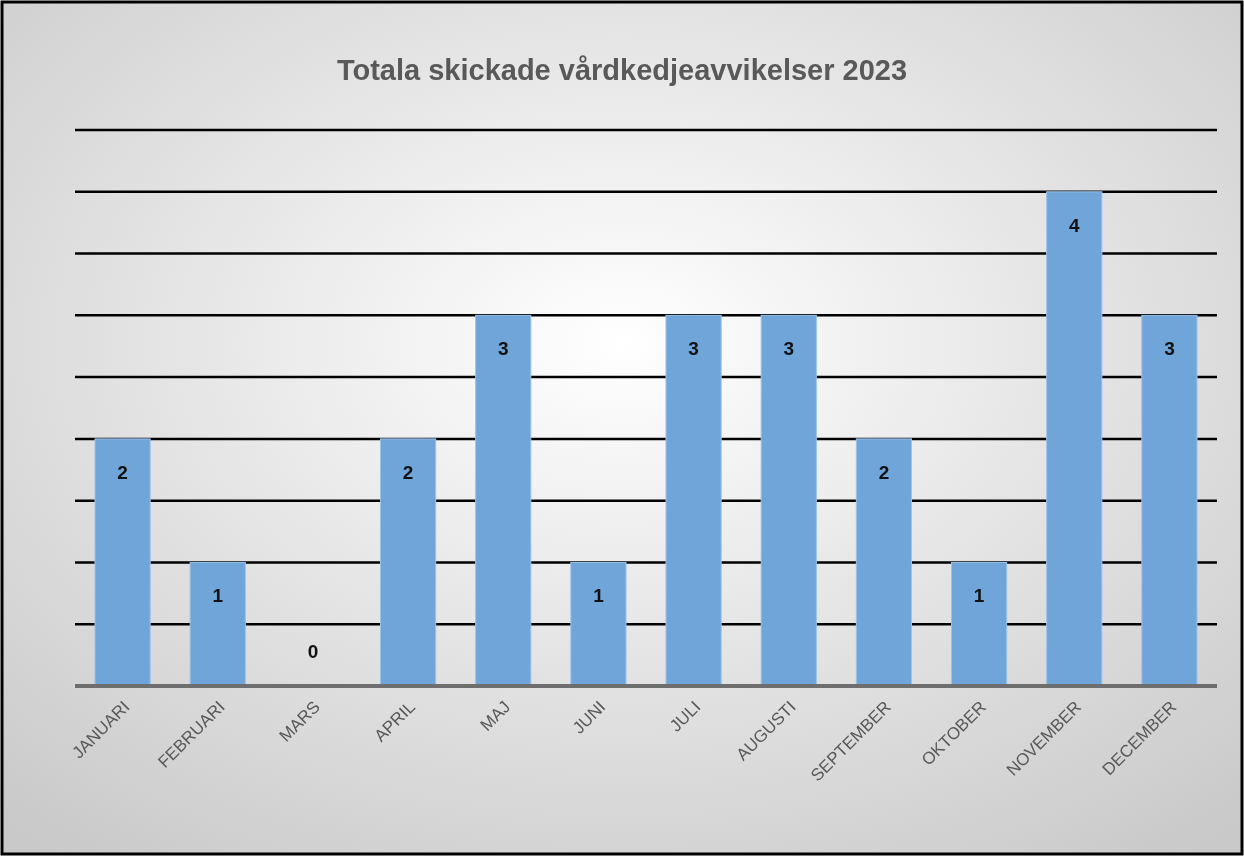 The image size is (1244, 856). Describe the element at coordinates (313, 651) in the screenshot. I see `data-label: 0` at that location.